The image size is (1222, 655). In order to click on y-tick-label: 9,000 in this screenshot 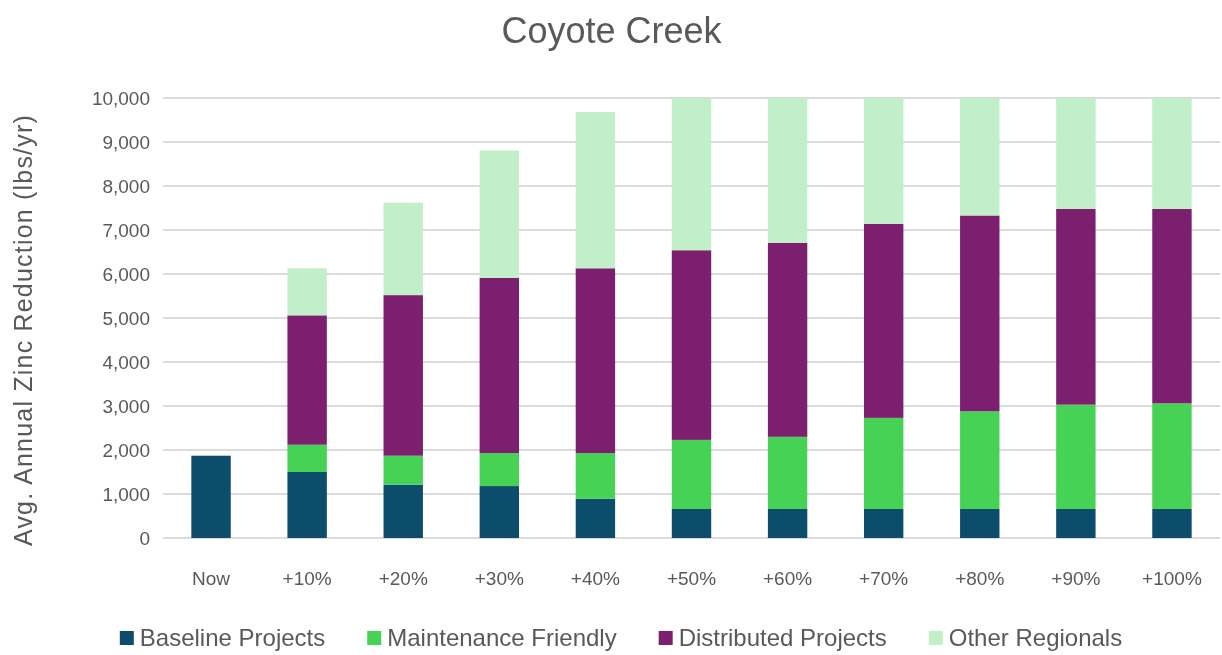, I will do `click(126, 142)`.